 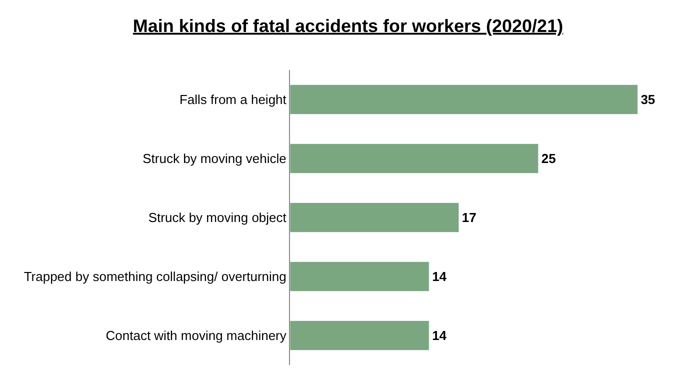 I want to click on chart-title: Main kinds of fatal accidents for workers (2020/21), so click(x=348, y=26).